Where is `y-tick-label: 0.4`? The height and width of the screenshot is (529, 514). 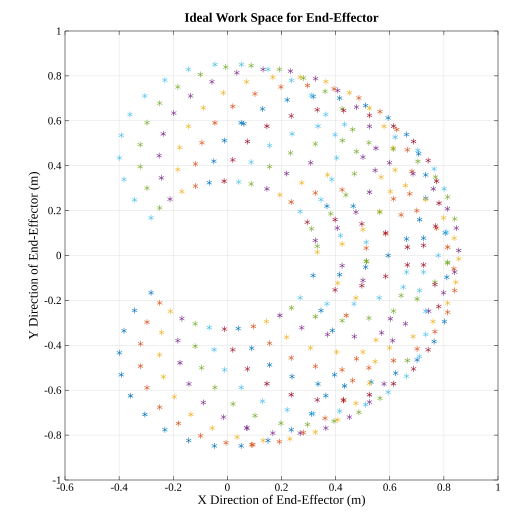
y-tick-label: 0.4 is located at coordinates (55, 166).